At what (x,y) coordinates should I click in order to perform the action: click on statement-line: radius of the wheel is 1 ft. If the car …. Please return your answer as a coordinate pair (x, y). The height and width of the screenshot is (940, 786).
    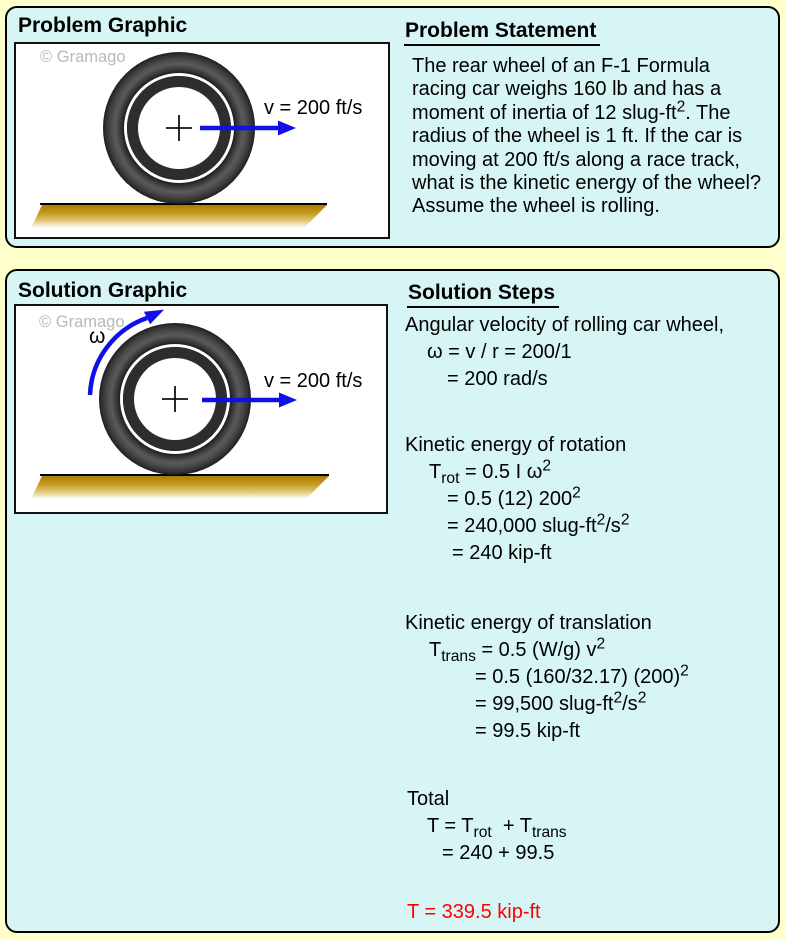
    Looking at the image, I should click on (577, 136).